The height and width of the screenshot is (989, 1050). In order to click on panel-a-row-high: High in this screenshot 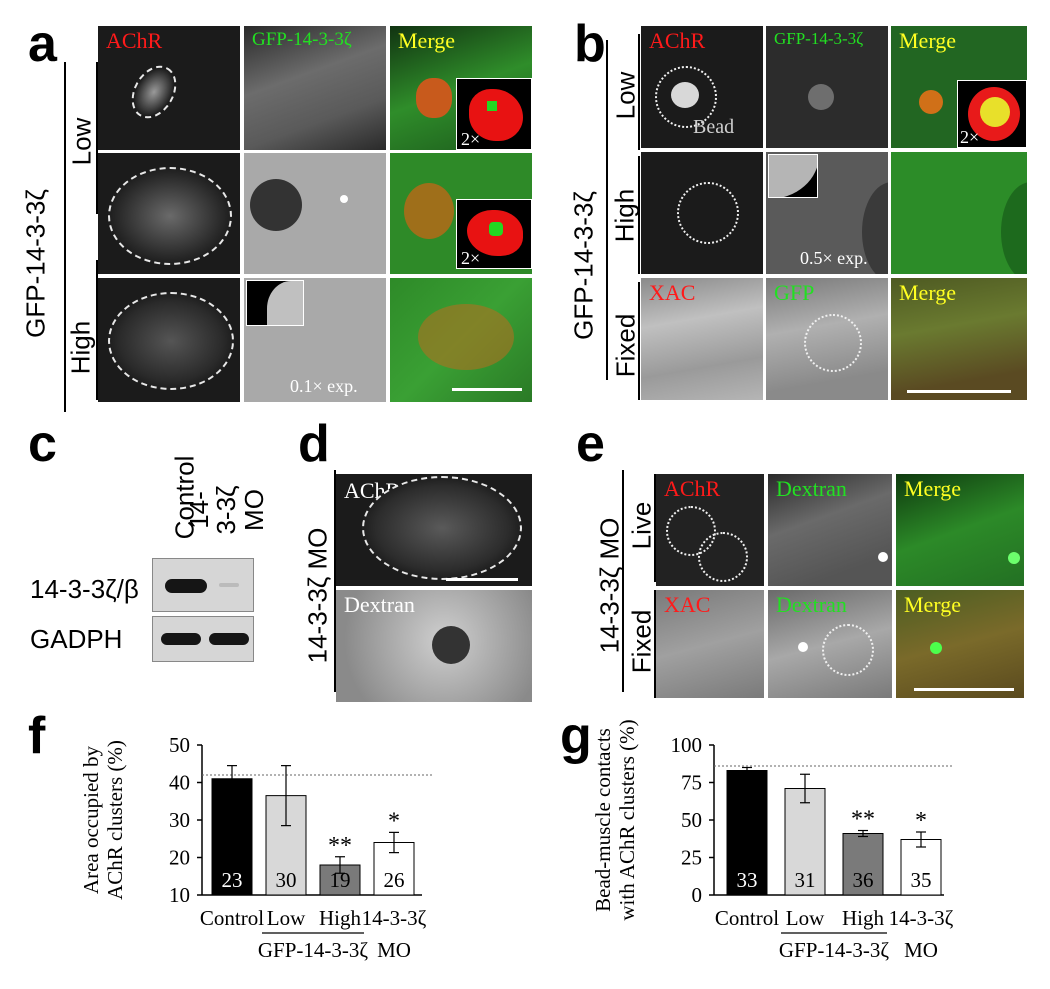, I will do `click(80, 347)`.